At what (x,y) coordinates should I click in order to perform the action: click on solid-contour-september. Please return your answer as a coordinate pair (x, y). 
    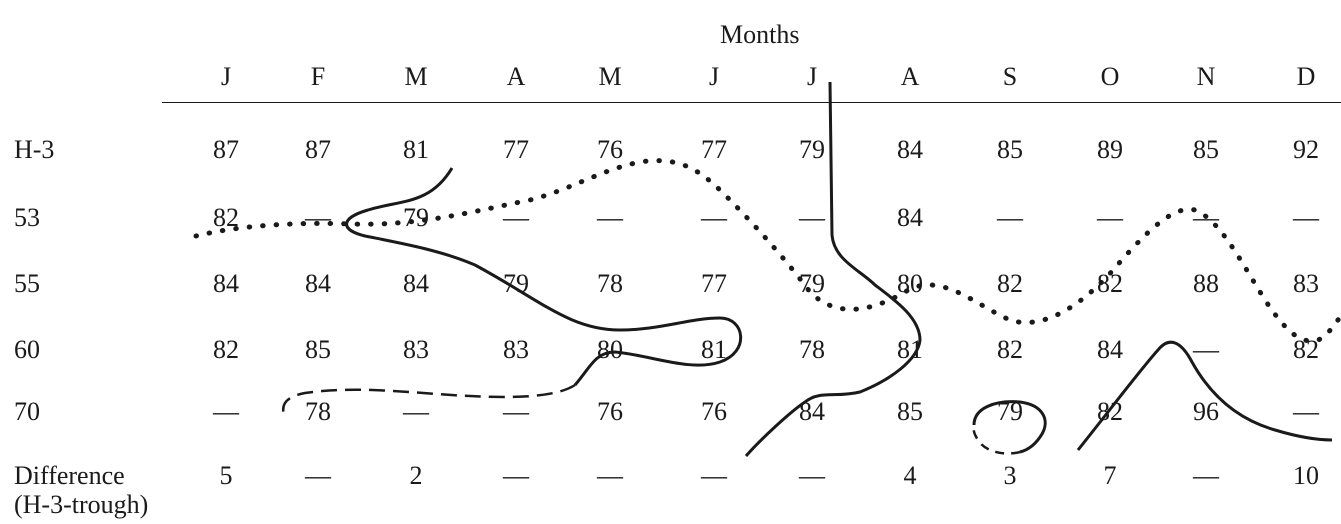
    Looking at the image, I should click on (1009, 427).